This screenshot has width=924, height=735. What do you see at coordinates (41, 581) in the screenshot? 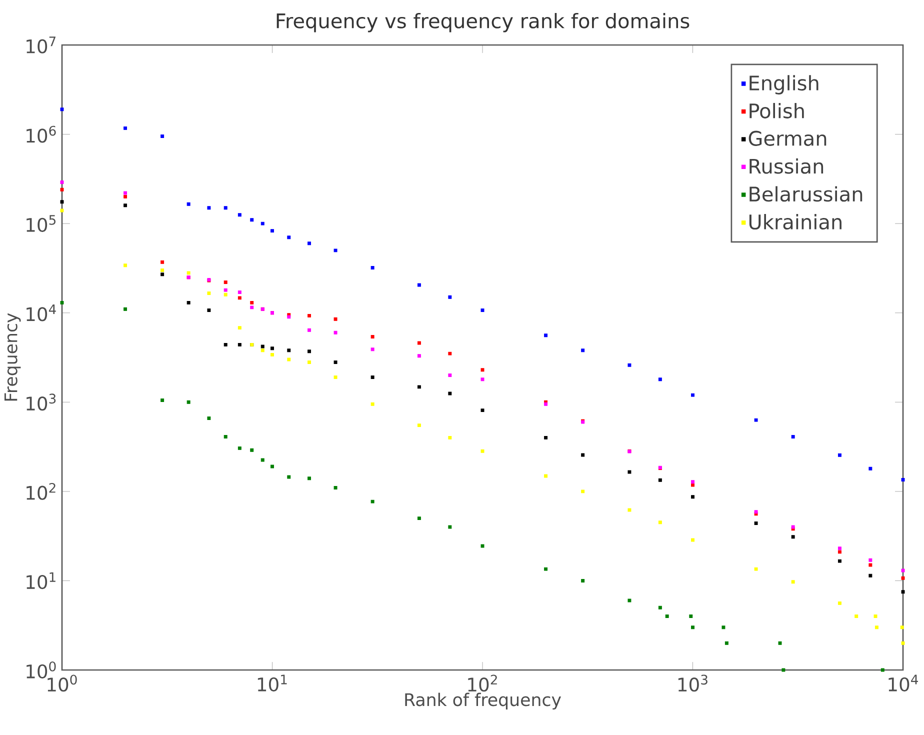
I see `y-tick-label: 10$^{1}$` at bounding box center [41, 581].